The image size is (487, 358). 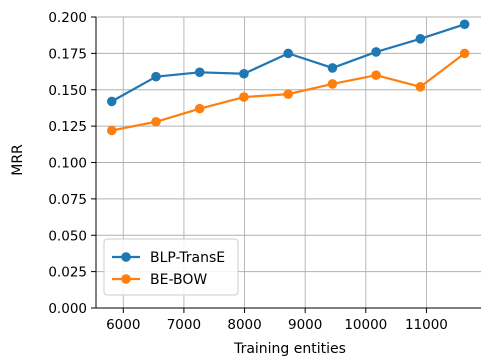 I want to click on legend-label-blp-transe: BLP-TransE, so click(x=187, y=258).